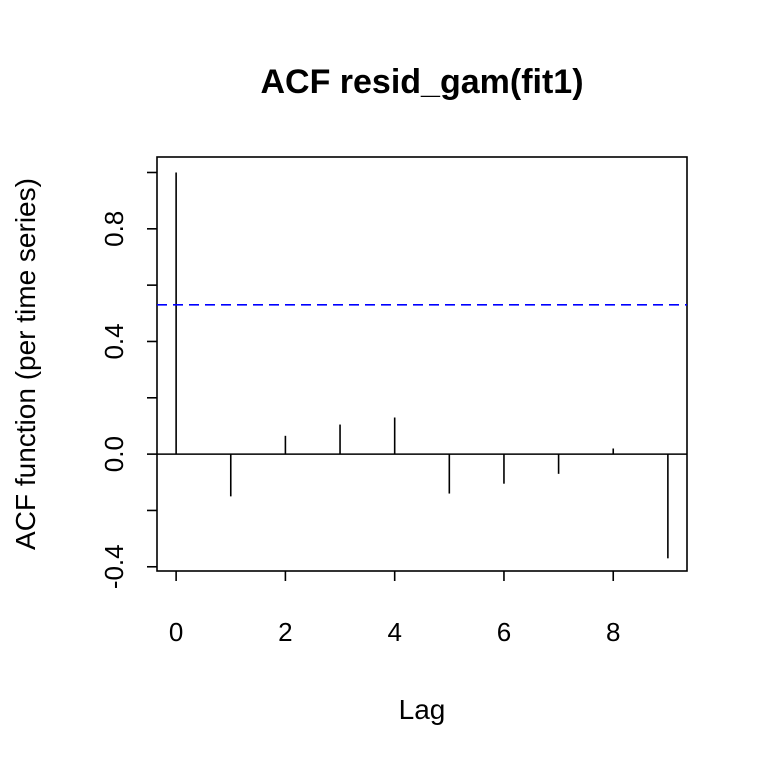 This screenshot has height=768, width=768. Describe the element at coordinates (421, 82) in the screenshot. I see `chart-title: ACF resid_gam(fit1)` at that location.